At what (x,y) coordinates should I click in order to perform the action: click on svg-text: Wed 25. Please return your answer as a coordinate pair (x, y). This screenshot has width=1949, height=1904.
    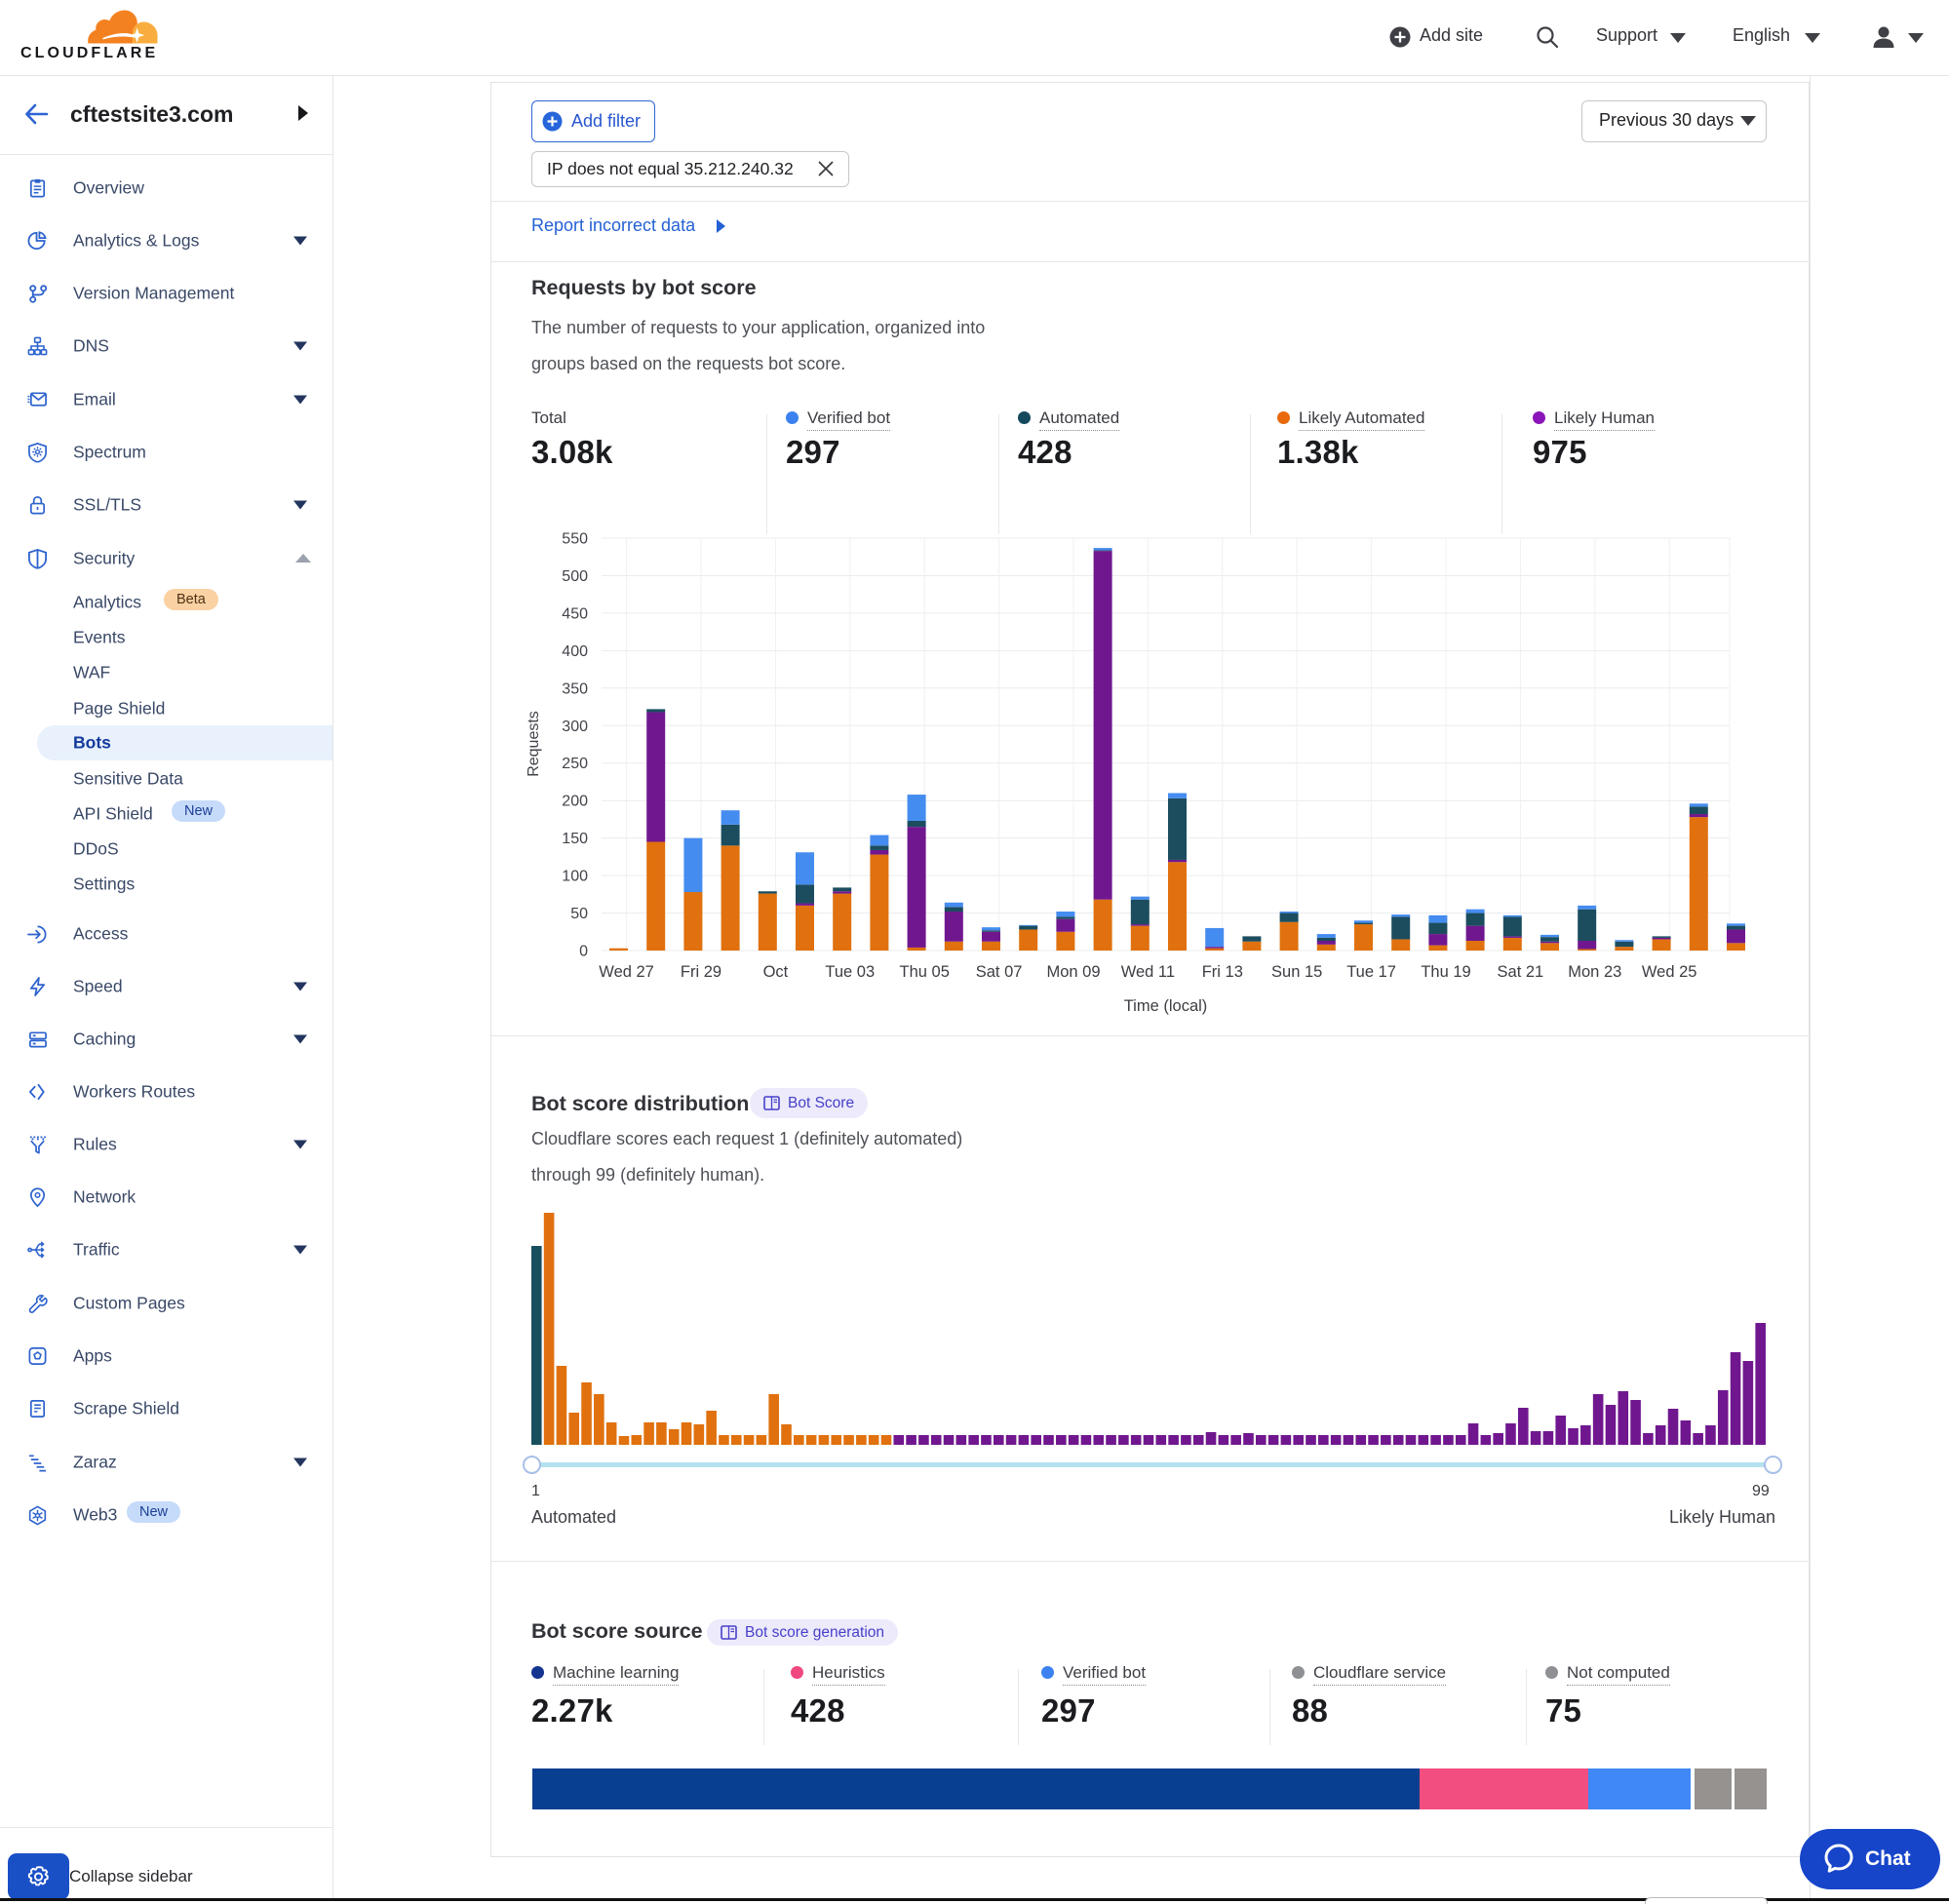
    Looking at the image, I should click on (1670, 972).